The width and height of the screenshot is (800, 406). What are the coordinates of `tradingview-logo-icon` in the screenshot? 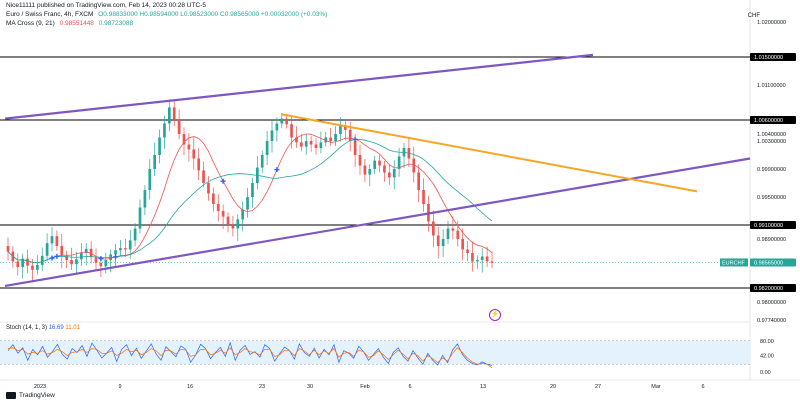 It's located at (11, 395).